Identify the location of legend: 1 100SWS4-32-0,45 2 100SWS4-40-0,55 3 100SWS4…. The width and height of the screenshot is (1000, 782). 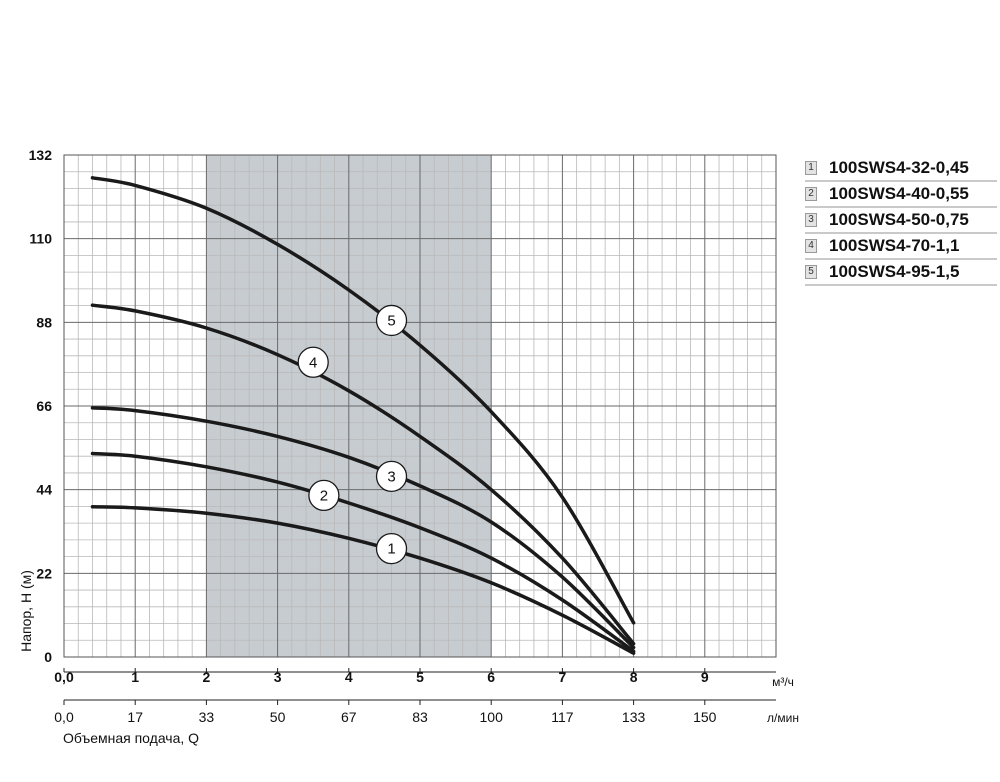
(901, 221).